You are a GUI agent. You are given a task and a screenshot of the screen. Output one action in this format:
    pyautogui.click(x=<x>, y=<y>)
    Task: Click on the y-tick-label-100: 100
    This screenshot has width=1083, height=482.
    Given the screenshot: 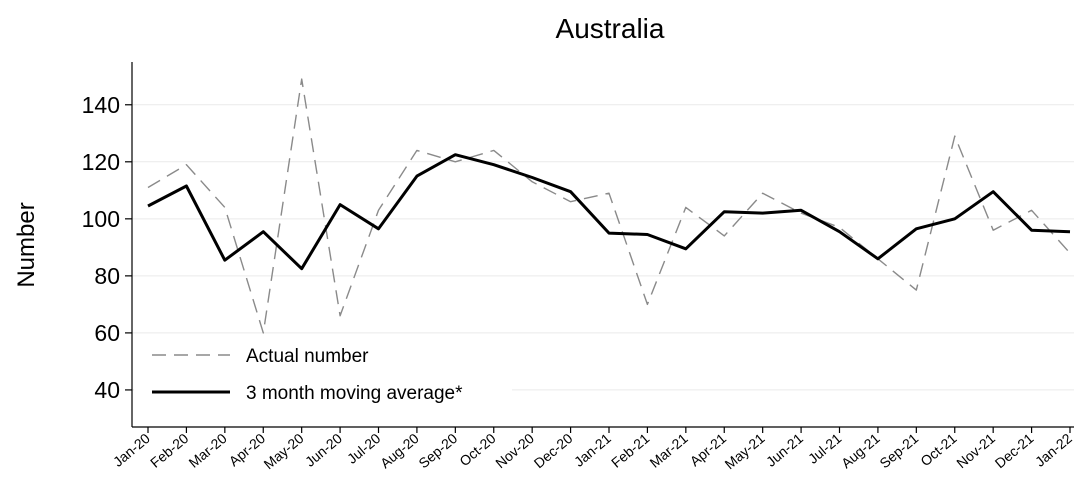 What is the action you would take?
    pyautogui.click(x=101, y=219)
    